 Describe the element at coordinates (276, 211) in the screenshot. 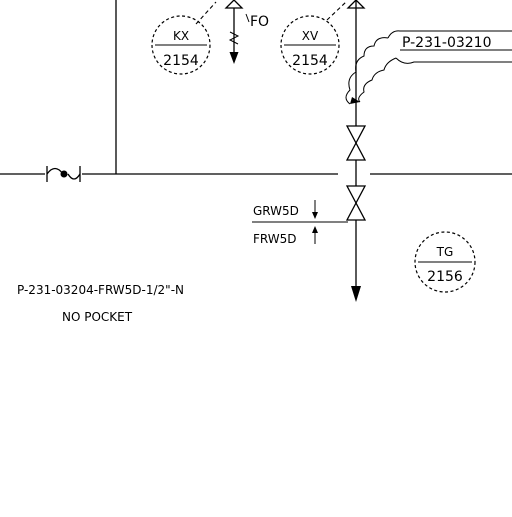

I see `drain-label-top: GRW5D` at that location.